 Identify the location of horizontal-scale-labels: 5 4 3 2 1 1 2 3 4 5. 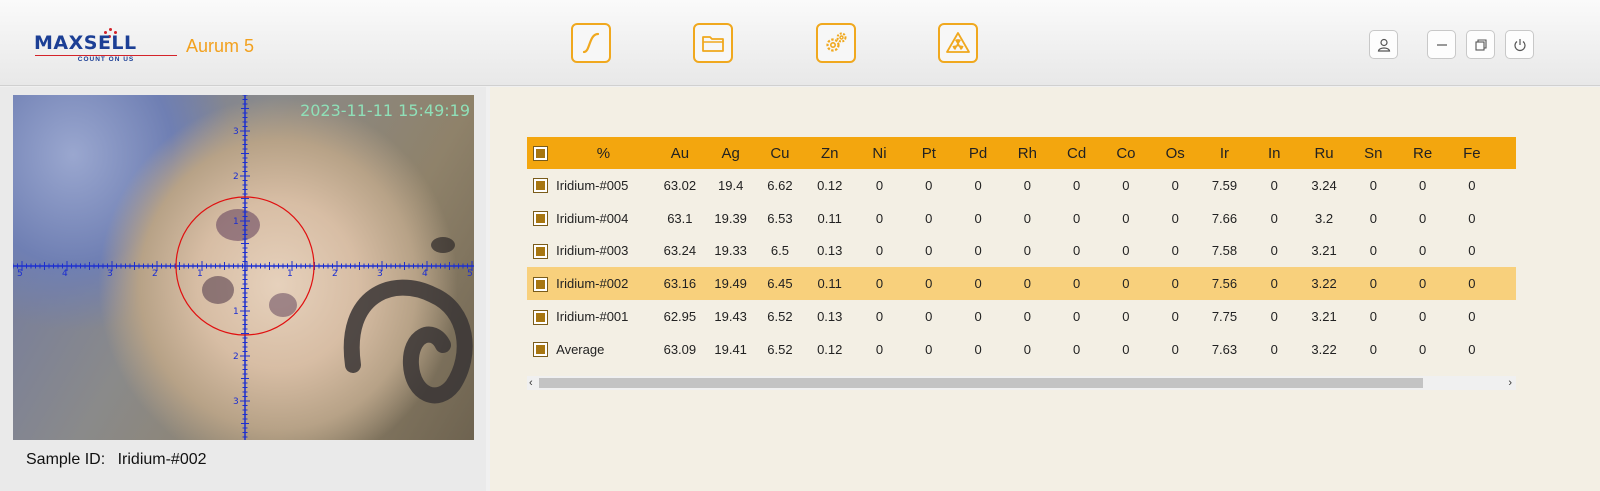
(245, 274).